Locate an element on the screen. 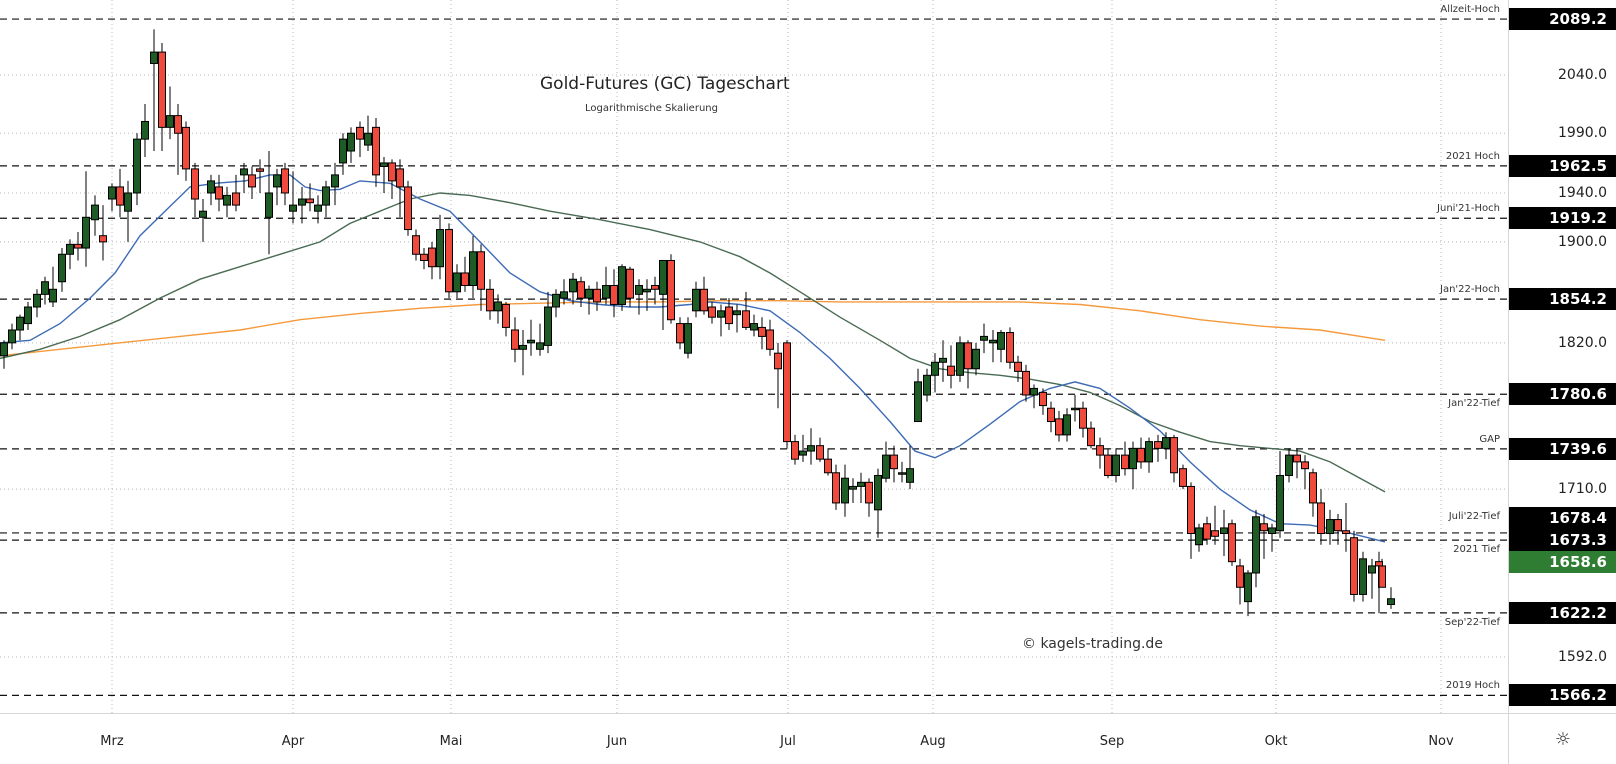 Image resolution: width=1616 pixels, height=764 pixels. gear-icon: ☼ is located at coordinates (1563, 739).